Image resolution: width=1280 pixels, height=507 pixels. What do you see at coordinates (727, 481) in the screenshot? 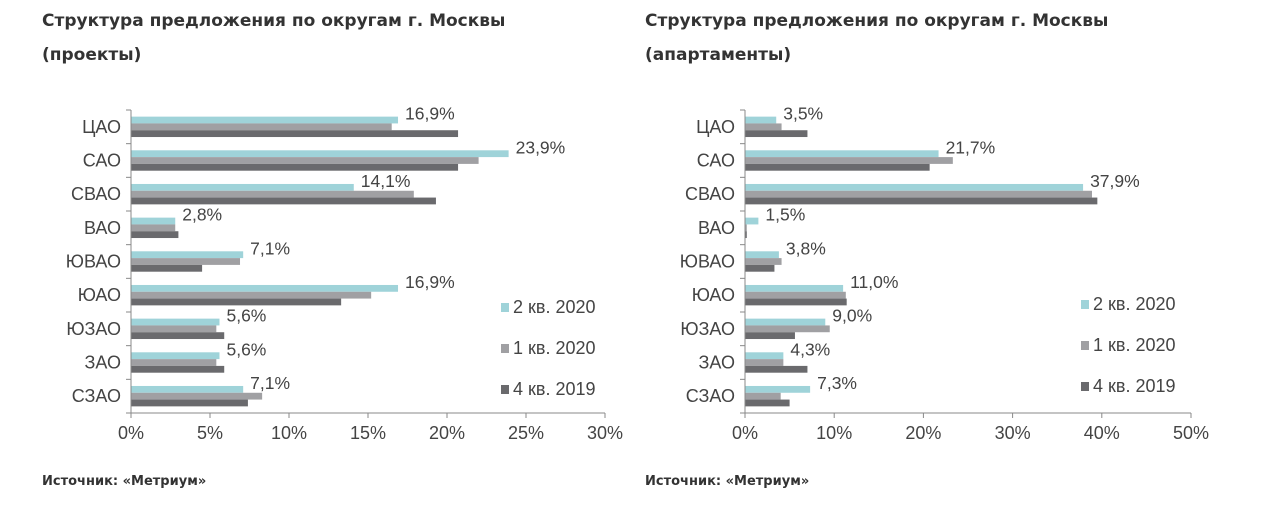
I see `right-source-note: Источник: «Метриум»` at bounding box center [727, 481].